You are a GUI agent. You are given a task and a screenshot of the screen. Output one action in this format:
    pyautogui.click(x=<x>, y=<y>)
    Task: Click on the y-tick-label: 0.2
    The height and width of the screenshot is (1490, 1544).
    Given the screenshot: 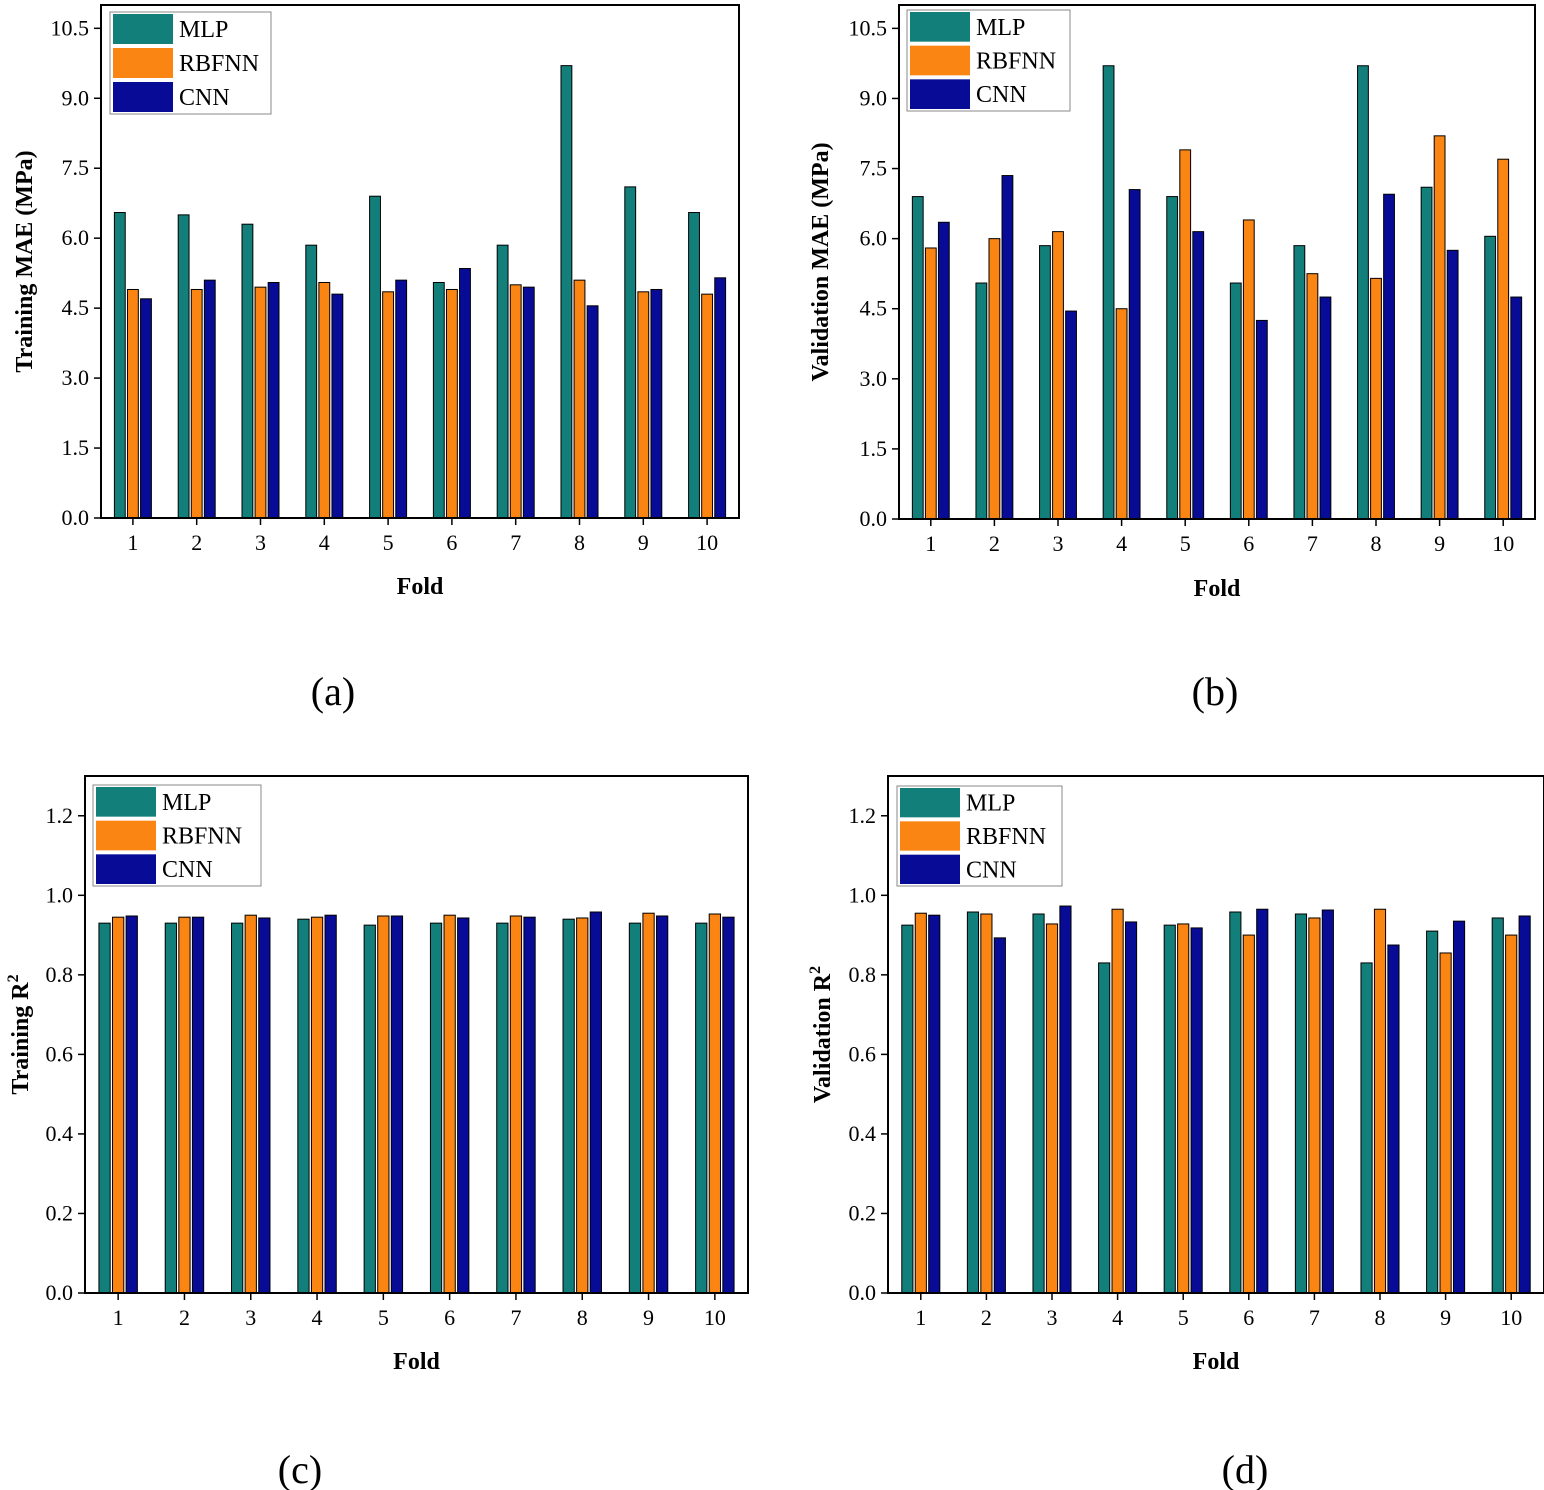 What is the action you would take?
    pyautogui.click(x=863, y=1212)
    